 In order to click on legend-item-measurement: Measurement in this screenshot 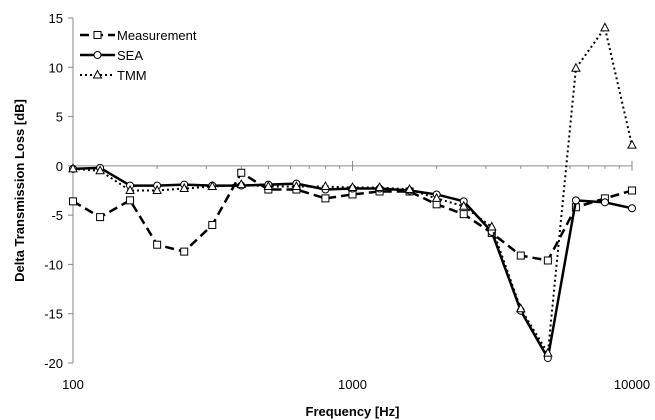, I will do `click(138, 35)`.